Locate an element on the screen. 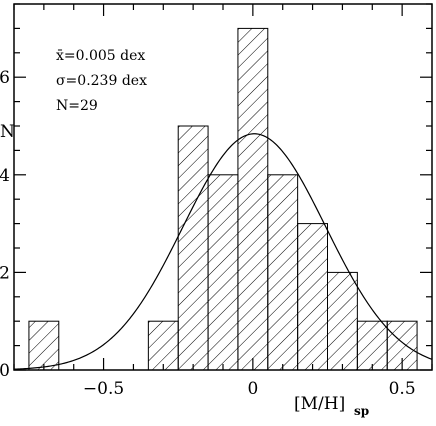 This screenshot has width=436, height=426. stat-sigma: σ=0.239 dex is located at coordinates (101, 81).